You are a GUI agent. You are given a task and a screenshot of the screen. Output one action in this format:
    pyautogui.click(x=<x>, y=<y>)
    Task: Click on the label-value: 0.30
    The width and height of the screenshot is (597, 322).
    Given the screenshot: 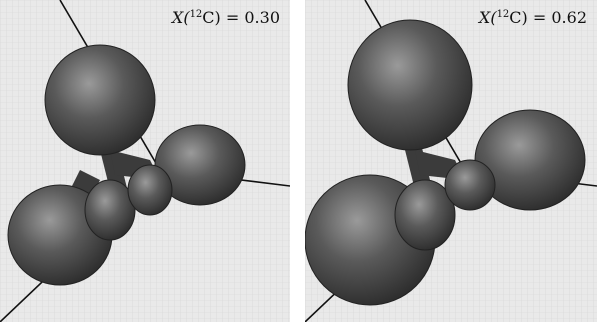 What is the action you would take?
    pyautogui.click(x=262, y=17)
    